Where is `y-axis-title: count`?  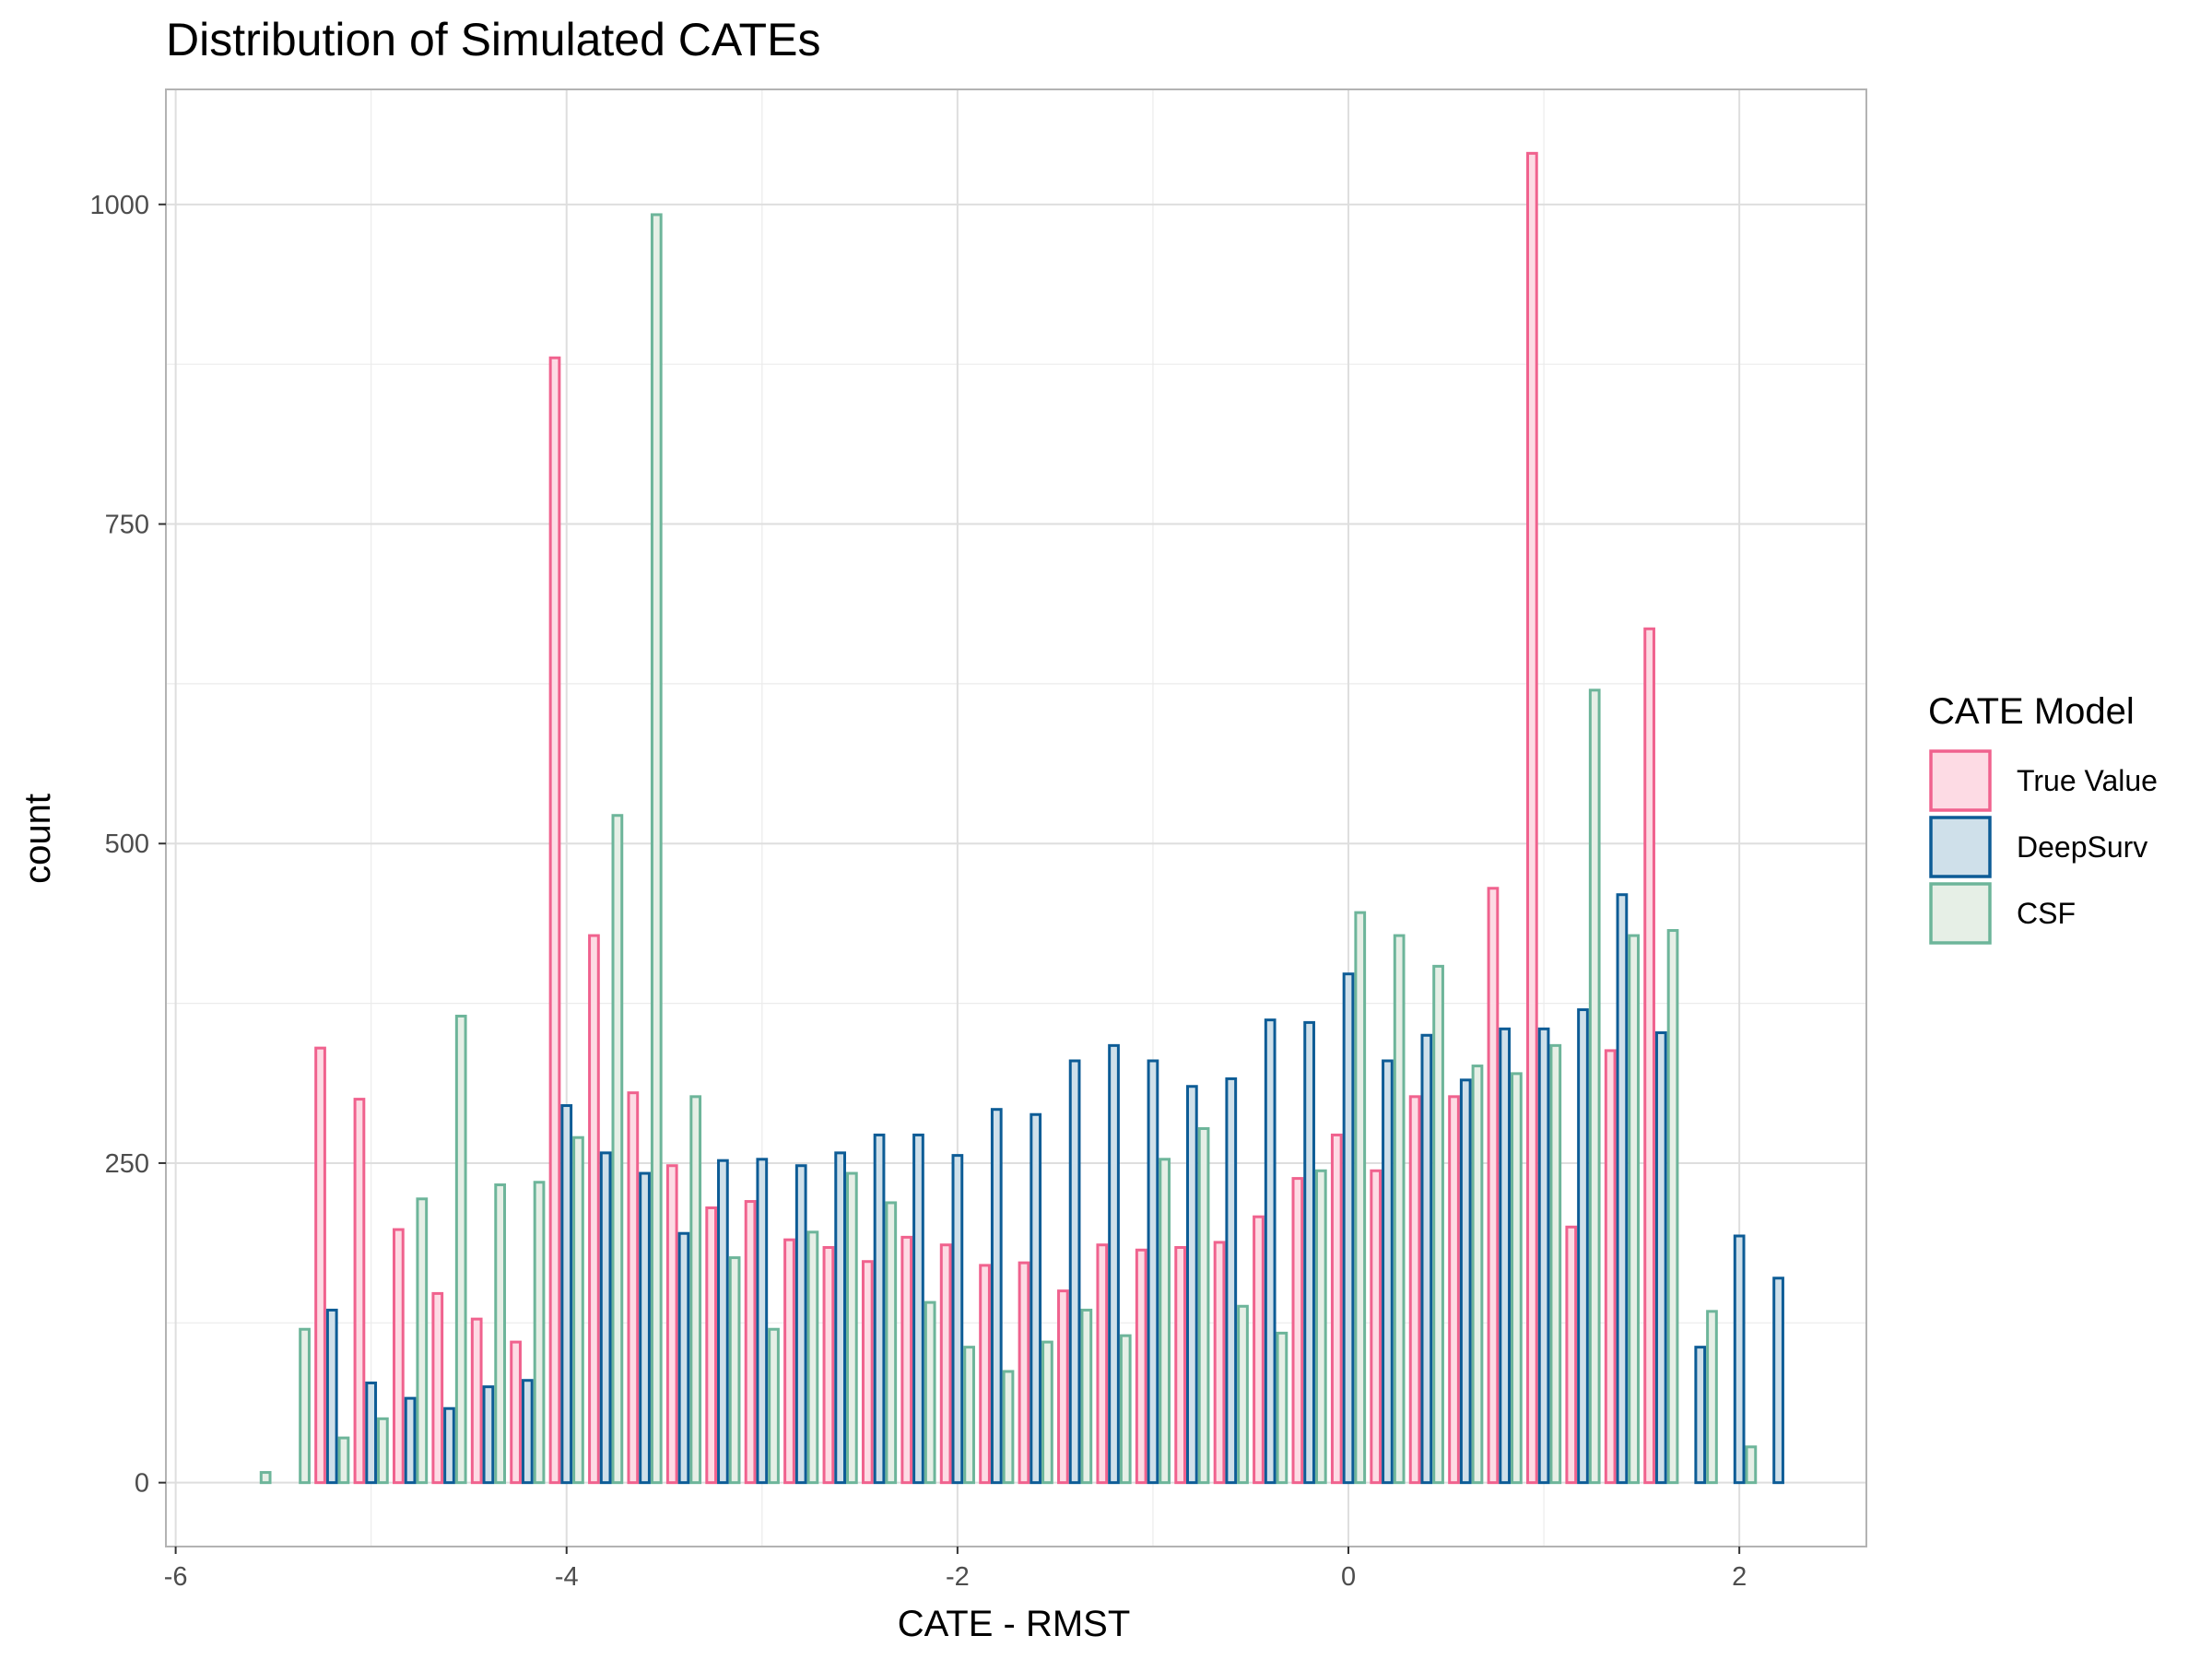 y-axis-title: count is located at coordinates (38, 839).